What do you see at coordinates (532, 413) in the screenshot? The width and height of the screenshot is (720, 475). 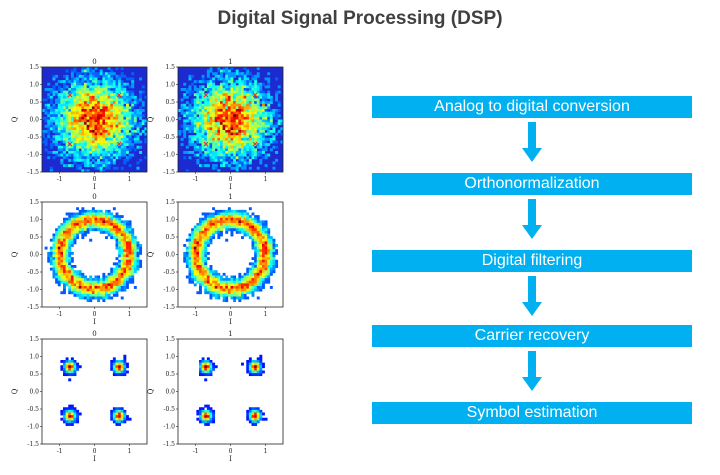 I see `stage-symbol-estimation: Symbol estimation` at bounding box center [532, 413].